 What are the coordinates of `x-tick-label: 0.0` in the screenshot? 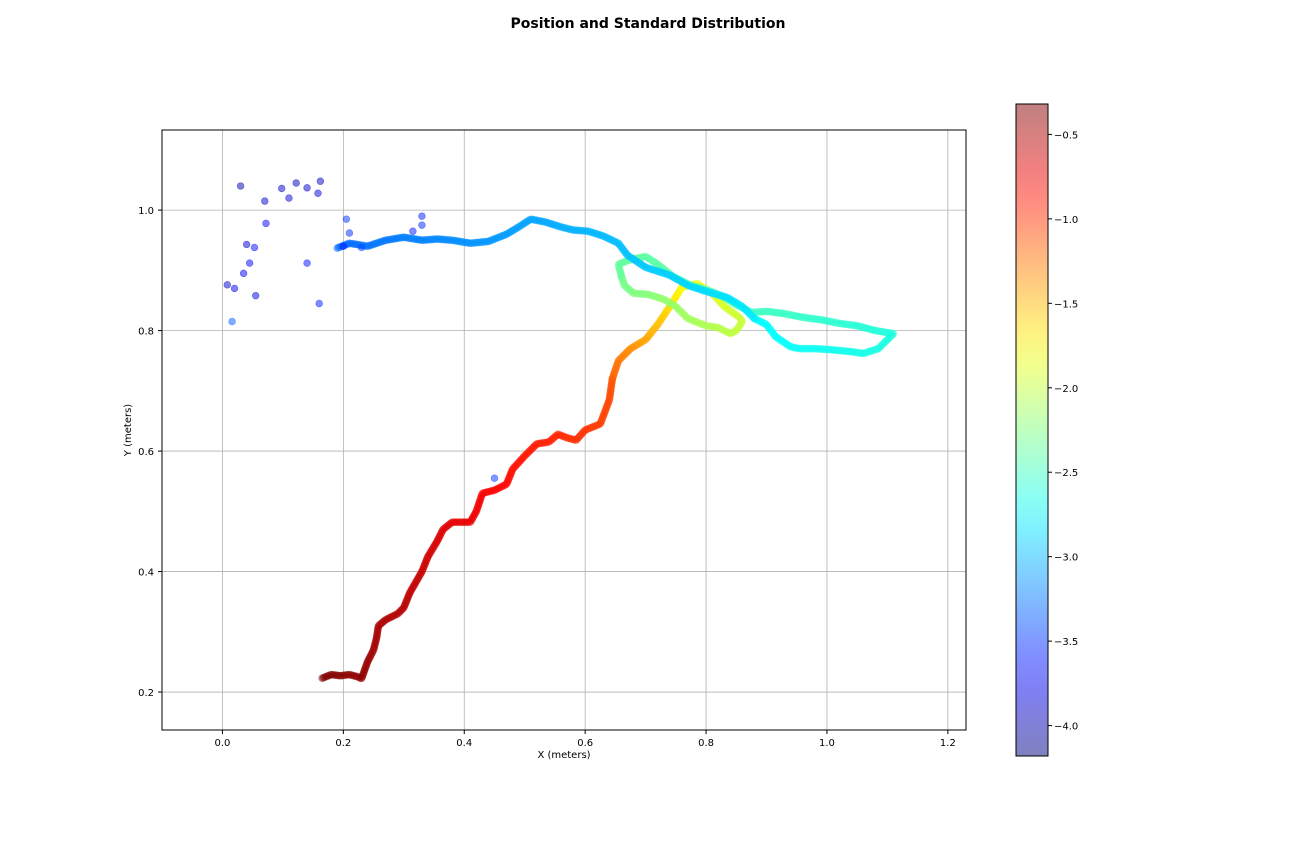 It's located at (222, 743).